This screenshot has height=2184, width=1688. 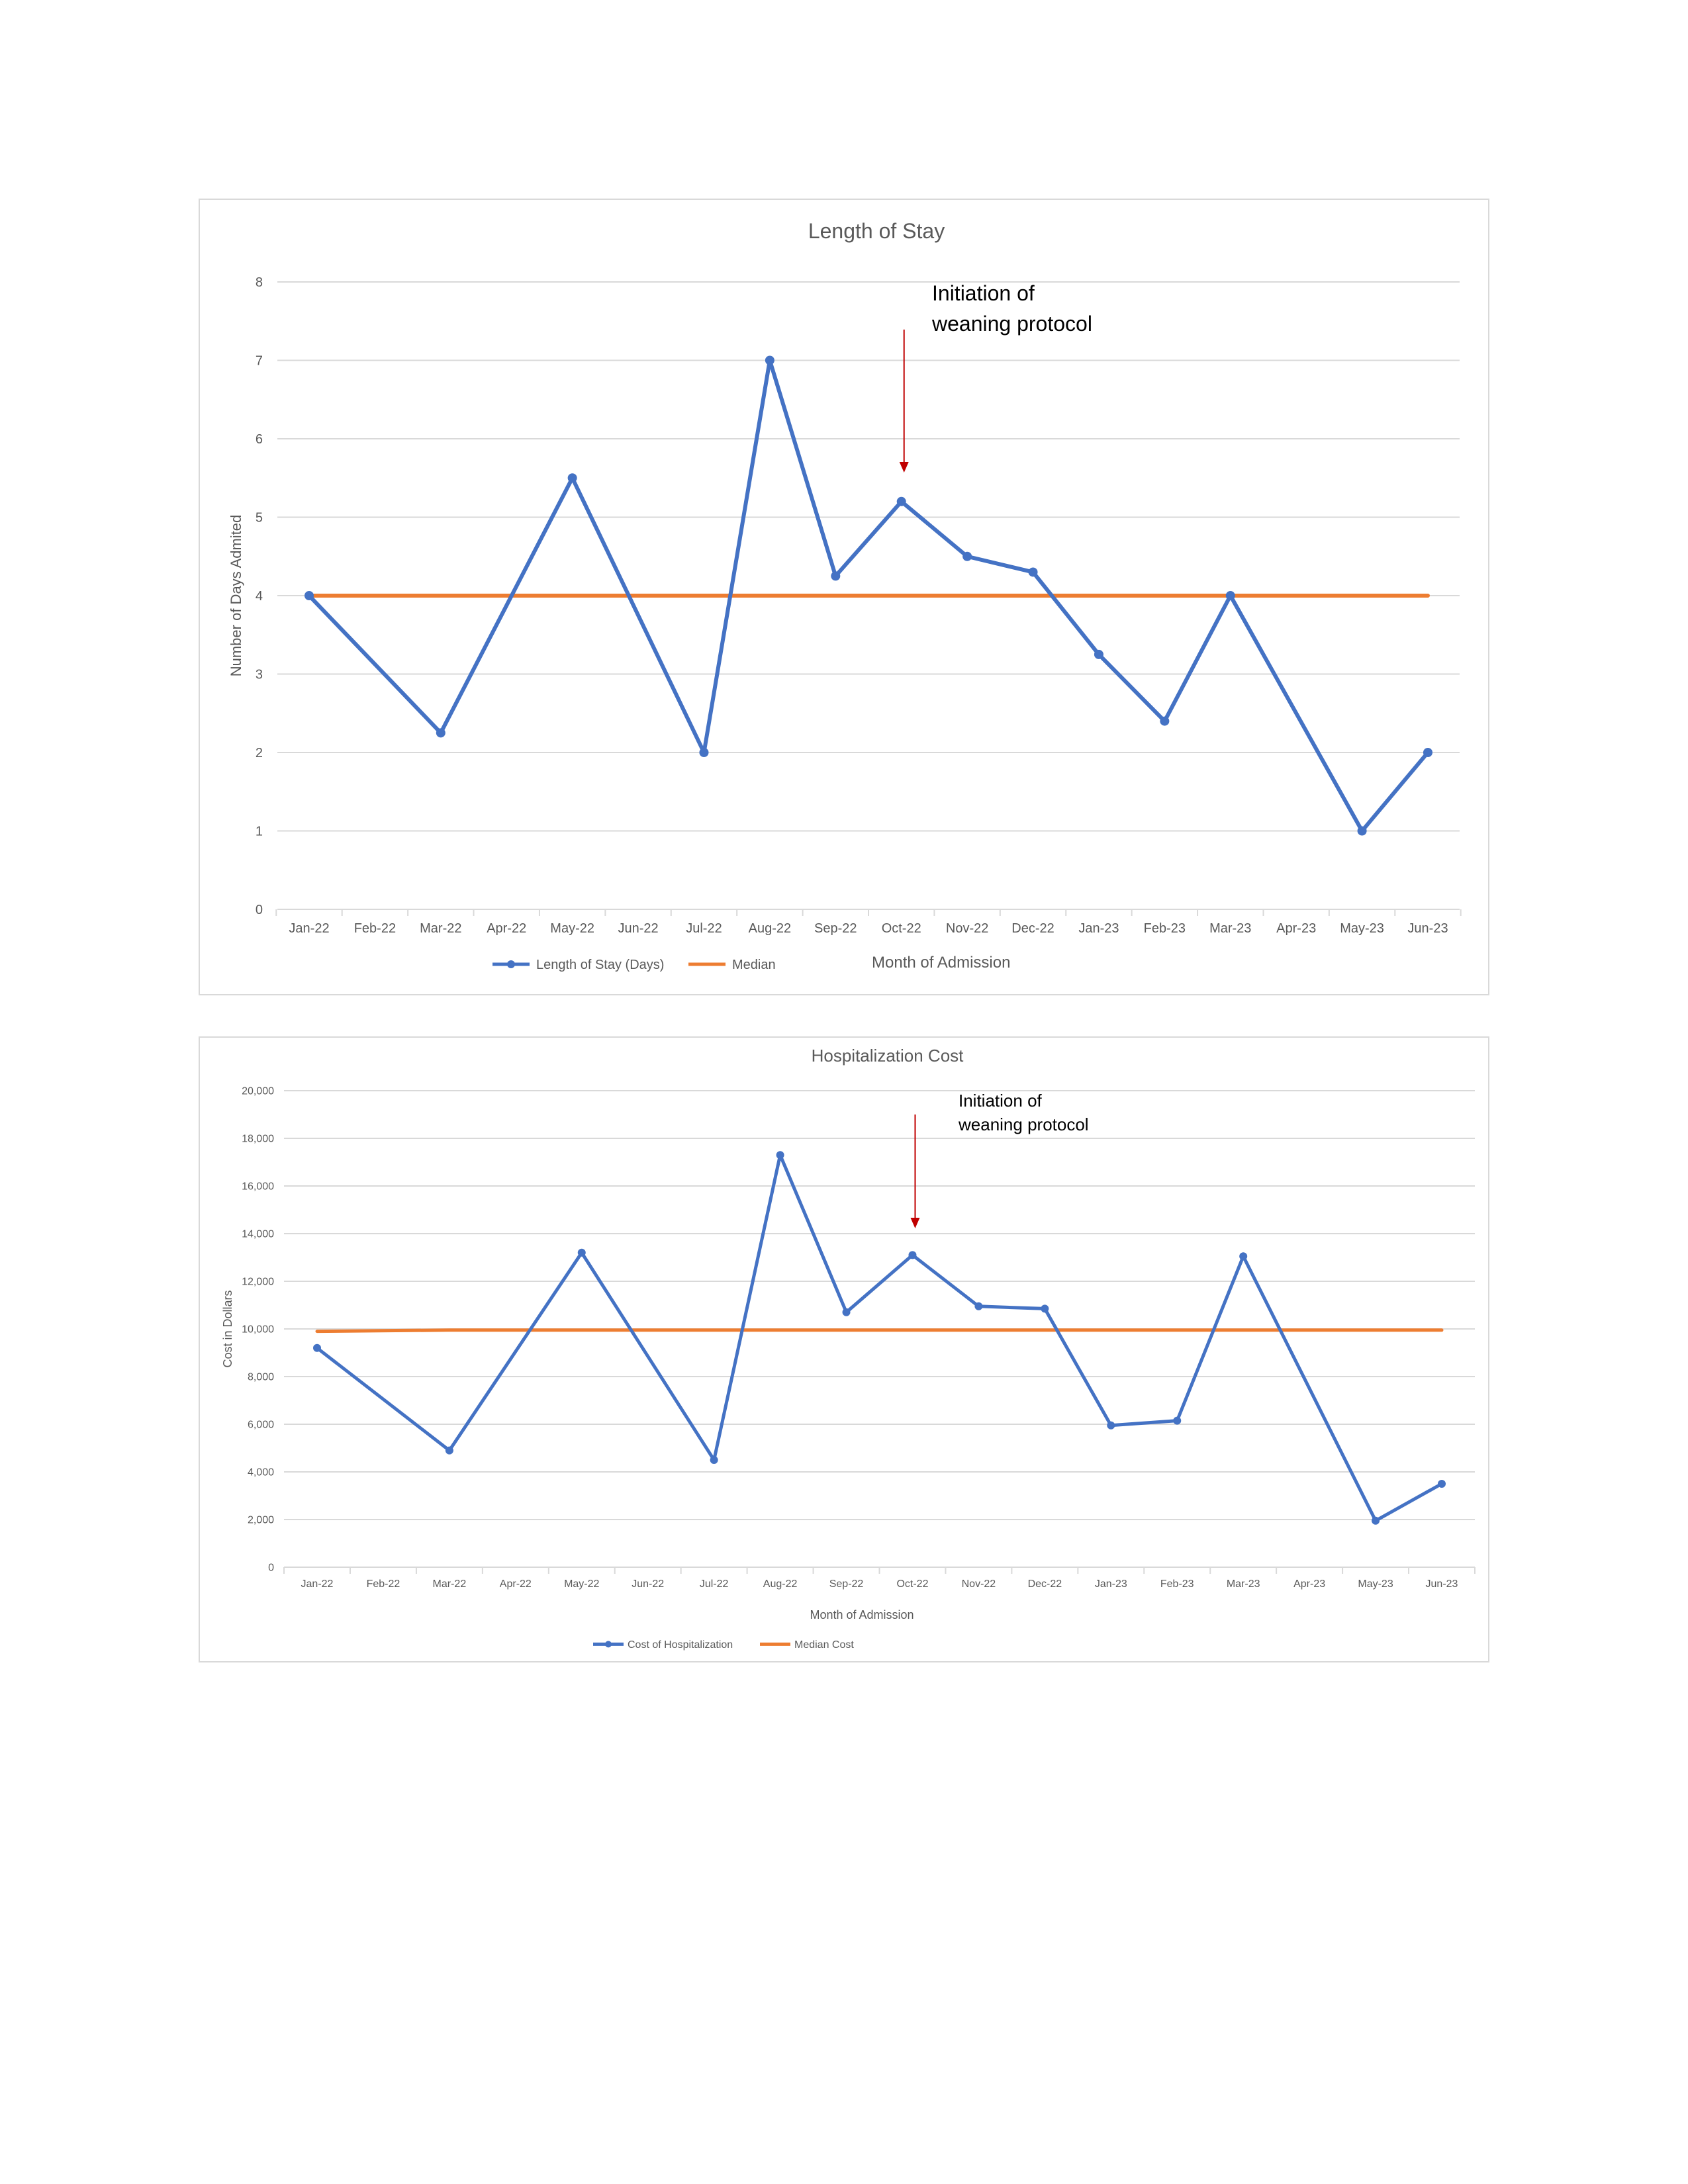 What do you see at coordinates (258, 1187) in the screenshot?
I see `y-tick-label: 16,000` at bounding box center [258, 1187].